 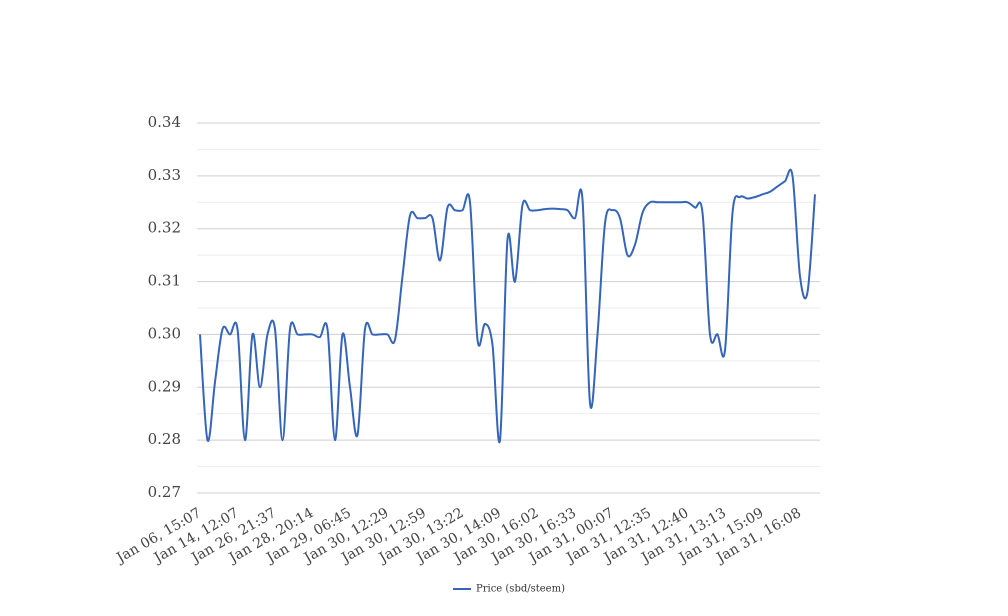 What do you see at coordinates (164, 333) in the screenshot?
I see `y-tick-label: 0.30` at bounding box center [164, 333].